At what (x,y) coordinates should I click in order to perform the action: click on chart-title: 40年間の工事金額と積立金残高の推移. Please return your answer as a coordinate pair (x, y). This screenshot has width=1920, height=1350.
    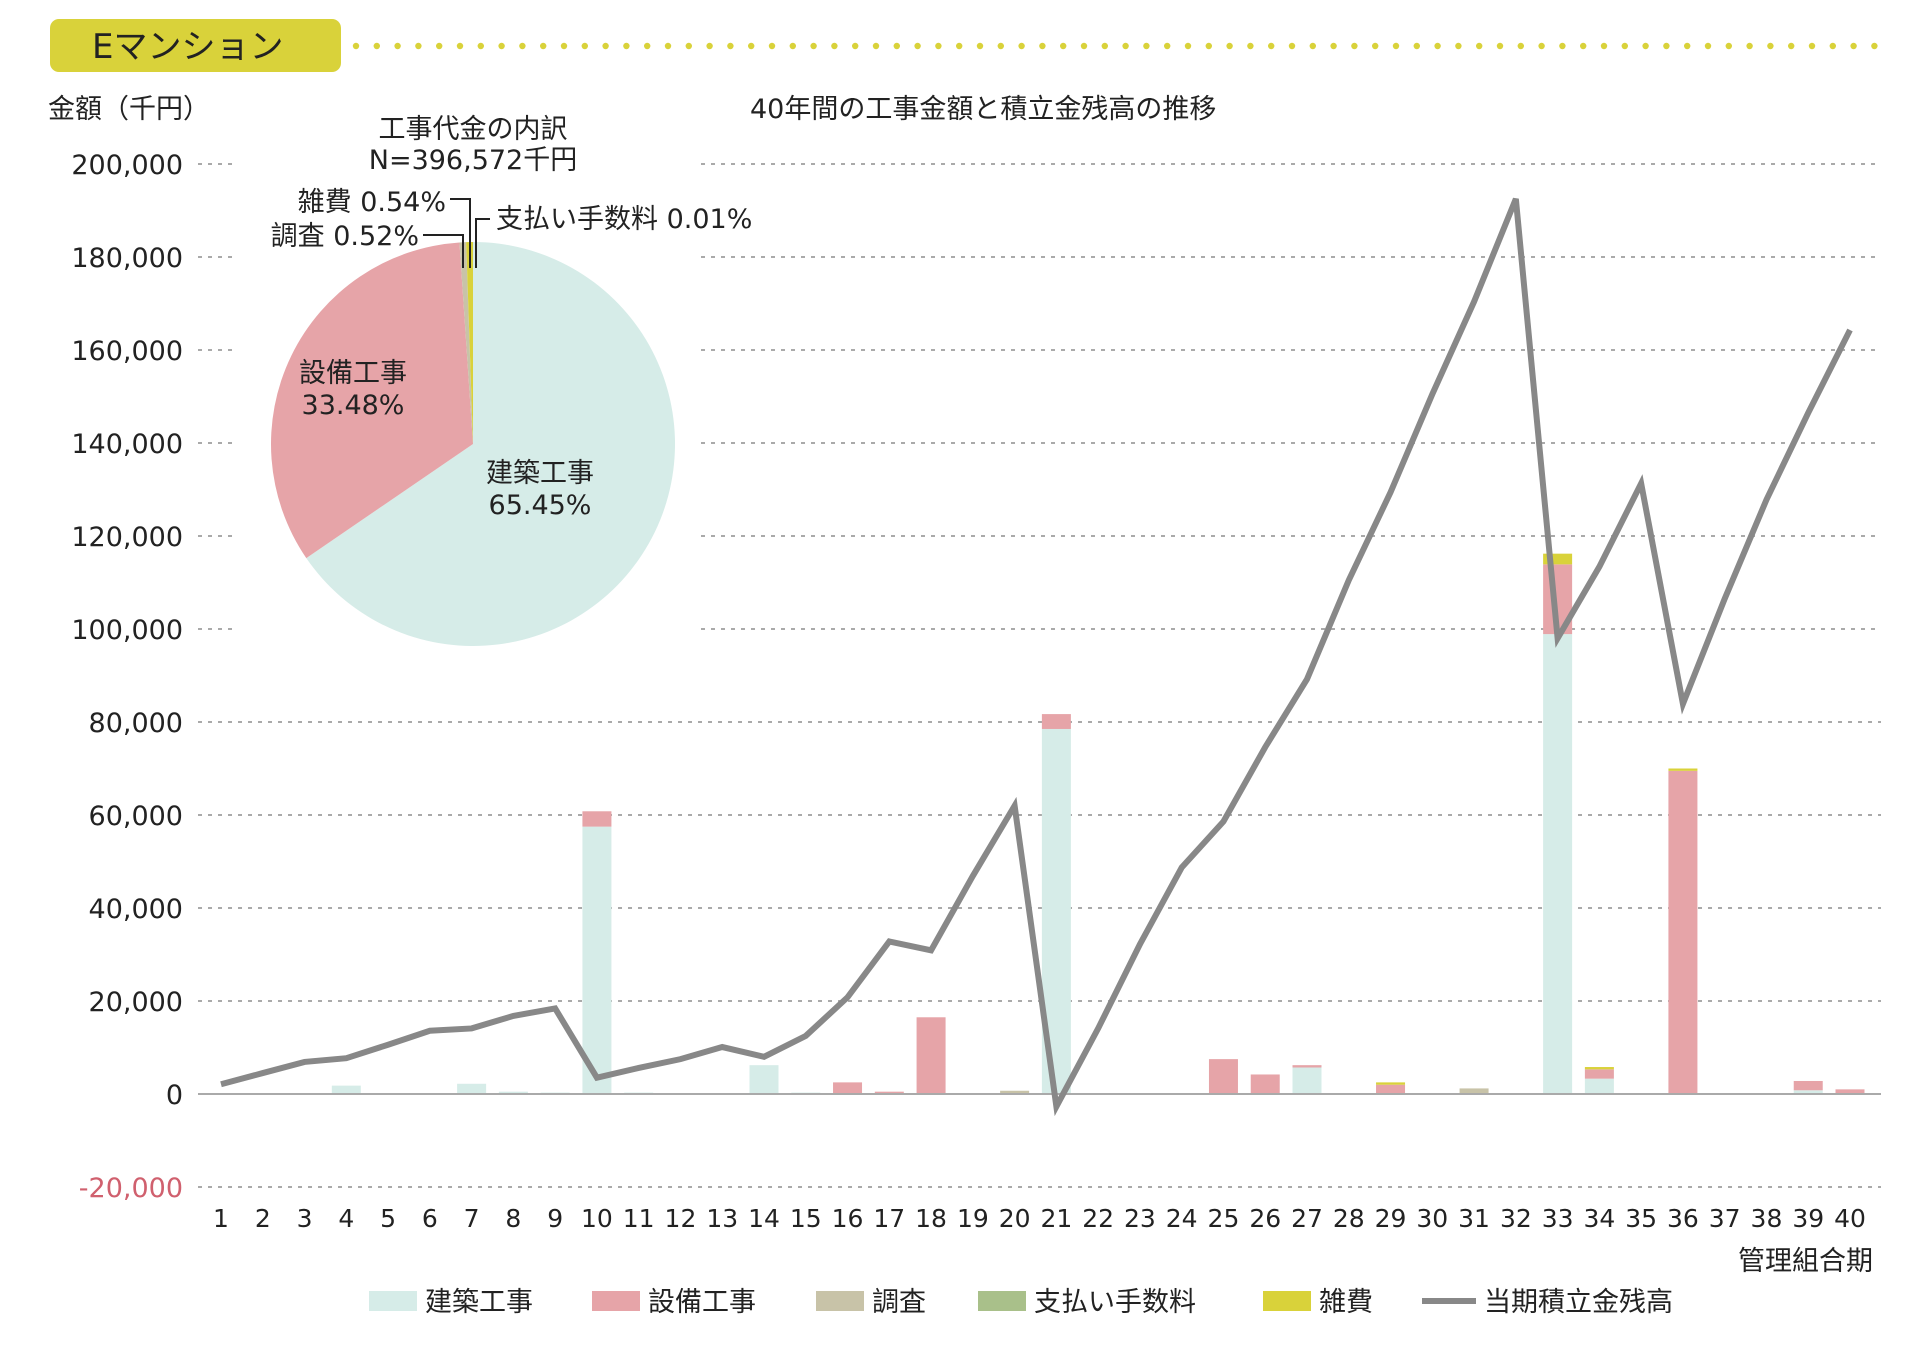
    Looking at the image, I should click on (983, 109).